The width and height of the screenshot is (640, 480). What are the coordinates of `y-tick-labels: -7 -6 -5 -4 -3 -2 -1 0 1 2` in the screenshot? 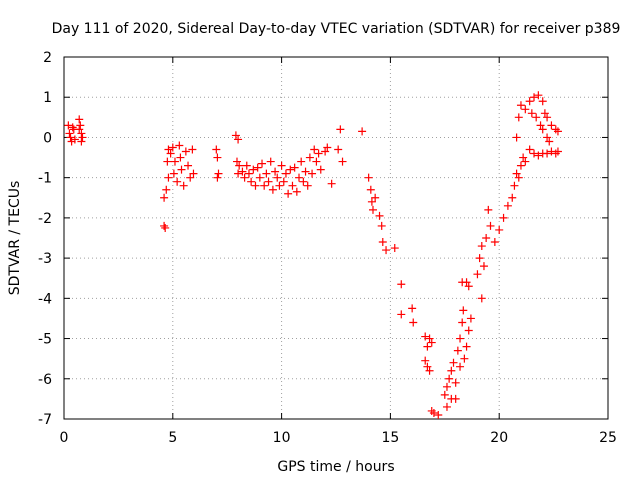 It's located at (45, 239).